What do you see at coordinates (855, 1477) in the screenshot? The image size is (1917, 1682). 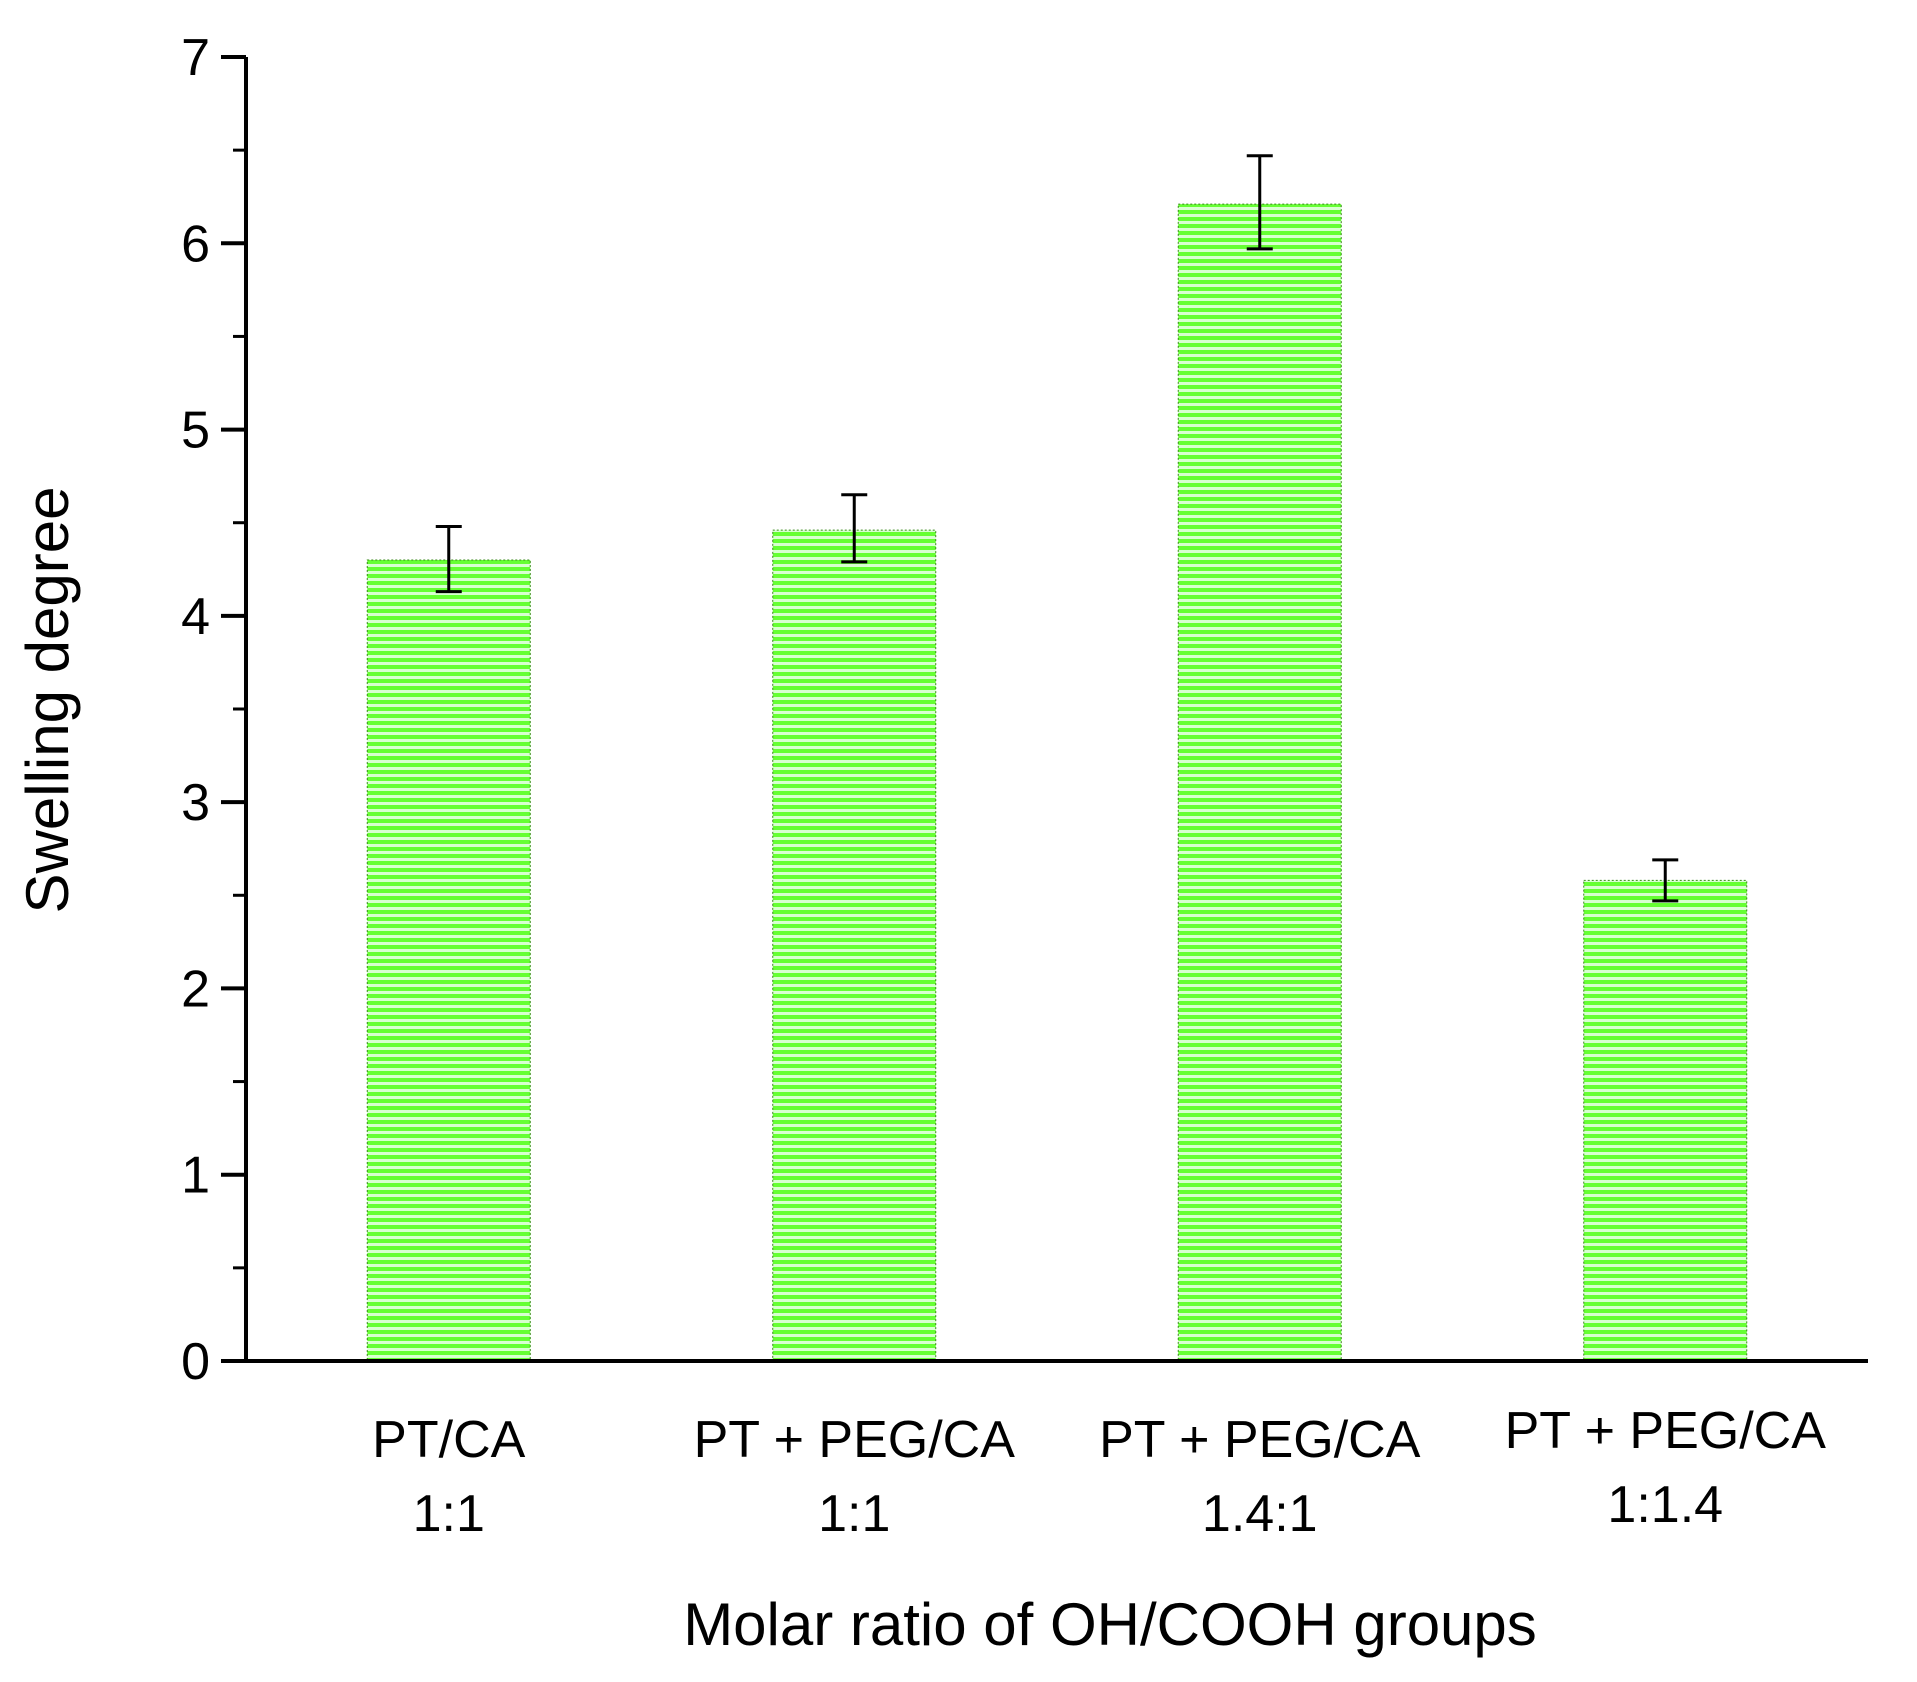 I see `x-category-label-2: PT + PEG/CA 1:1` at bounding box center [855, 1477].